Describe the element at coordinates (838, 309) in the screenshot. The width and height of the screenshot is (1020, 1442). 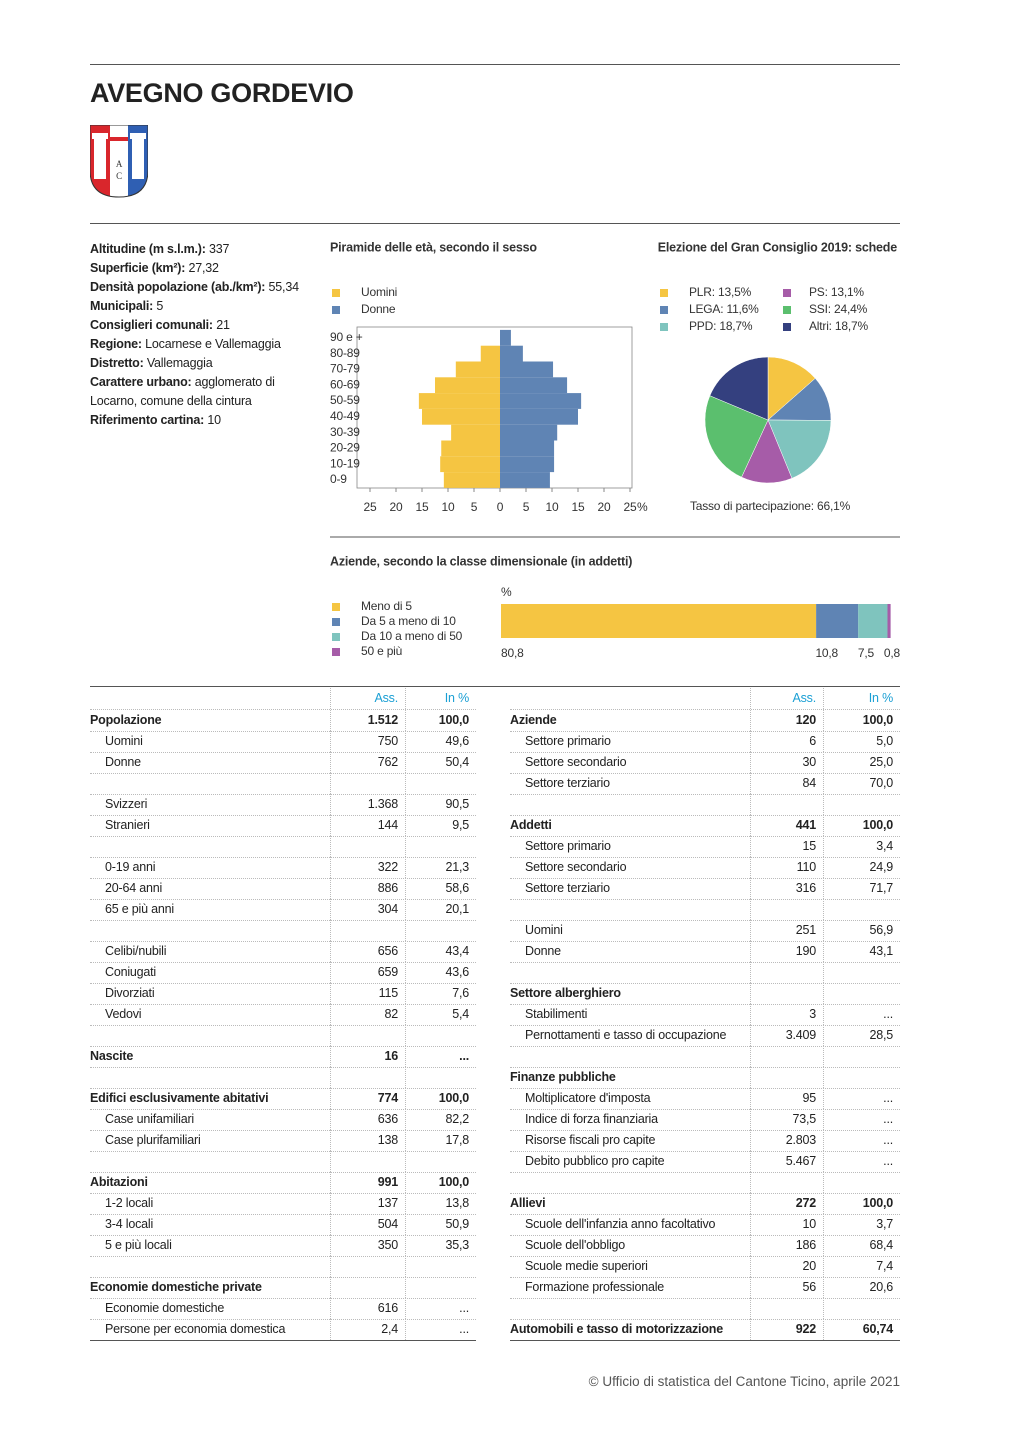
I see `legend-label: SSI: 24,4%` at that location.